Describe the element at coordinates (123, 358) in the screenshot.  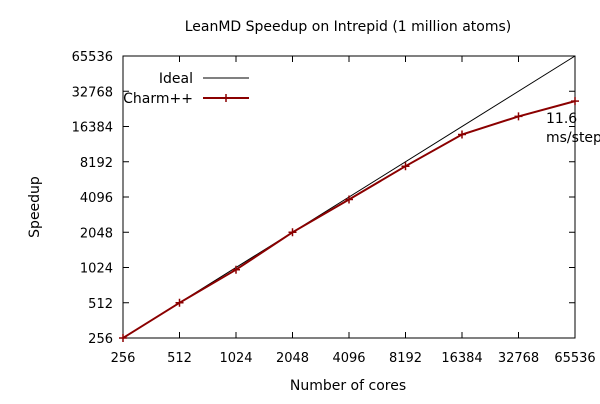
I see `x-tick-label-0: 256` at that location.